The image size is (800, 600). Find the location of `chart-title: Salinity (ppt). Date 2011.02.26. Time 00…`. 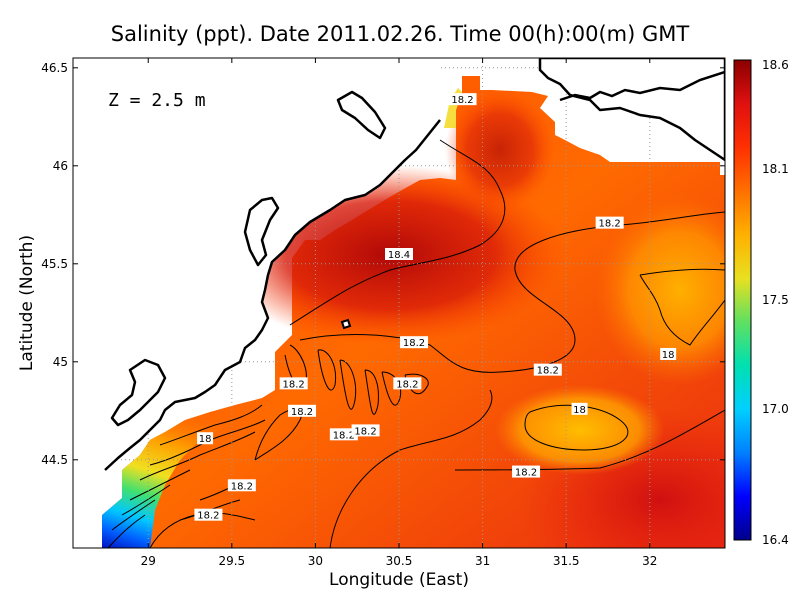

chart-title: Salinity (ppt). Date 2011.02.26. Time 00… is located at coordinates (400, 34).